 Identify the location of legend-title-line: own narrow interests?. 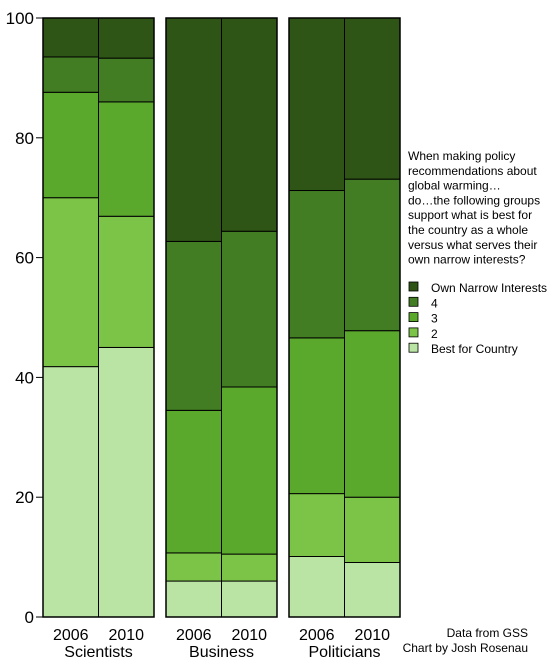
(467, 260).